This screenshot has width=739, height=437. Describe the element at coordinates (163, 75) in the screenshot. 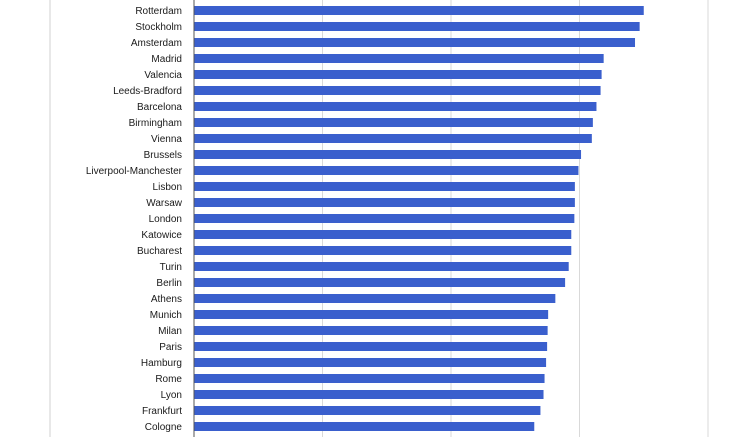

I see `category-label: Valencia` at that location.